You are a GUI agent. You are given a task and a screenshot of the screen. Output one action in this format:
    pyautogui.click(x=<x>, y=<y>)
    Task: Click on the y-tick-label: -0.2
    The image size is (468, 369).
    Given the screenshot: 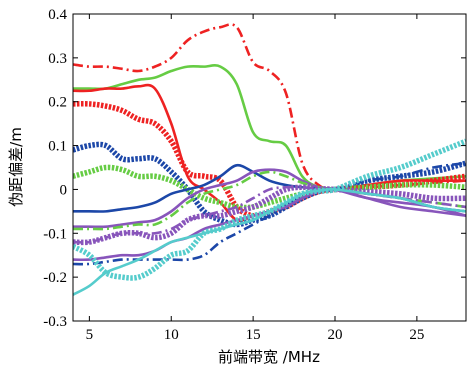 What is the action you would take?
    pyautogui.click(x=55, y=278)
    